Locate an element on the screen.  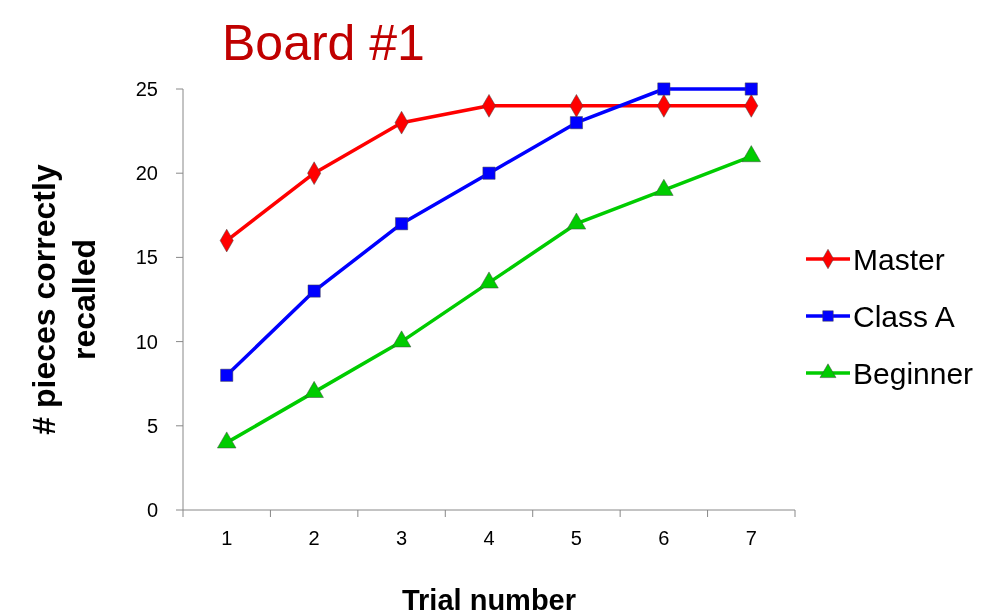
x-tick-label: 5 is located at coordinates (576, 538).